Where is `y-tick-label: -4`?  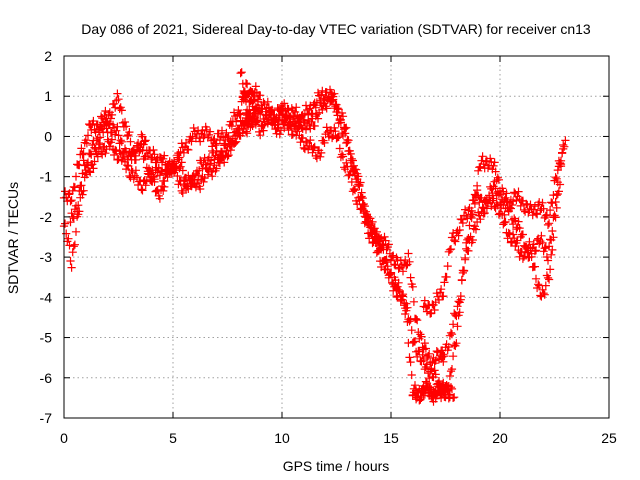
y-tick-label: -4 is located at coordinates (46, 297).